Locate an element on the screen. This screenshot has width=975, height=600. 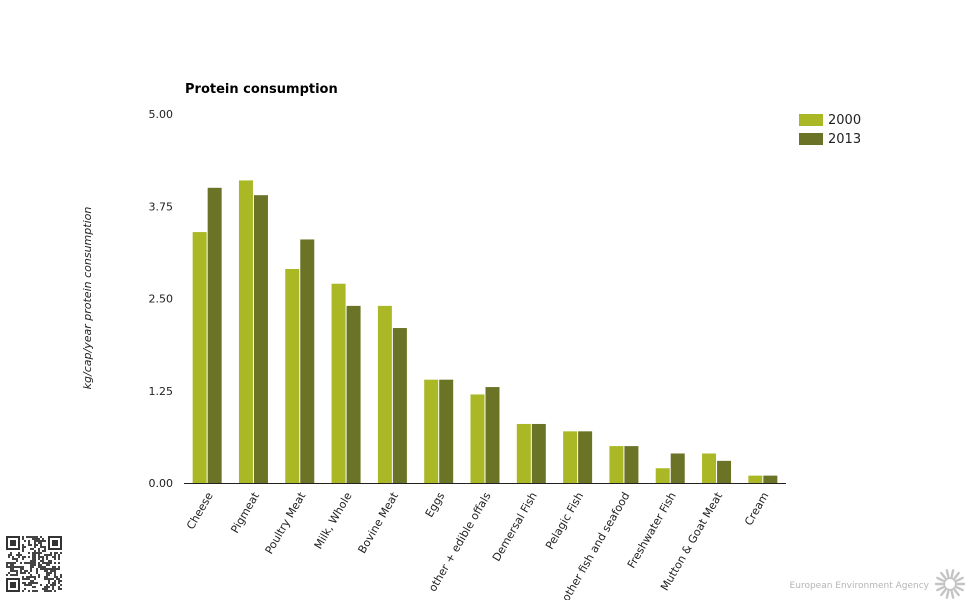
x-tick-label: Poultry Meat is located at coordinates (286, 522).